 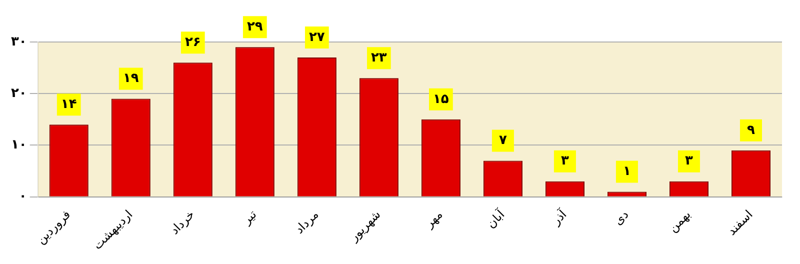 What do you see at coordinates (130, 78) in the screenshot?
I see `data-label: ۱۹` at bounding box center [130, 78].